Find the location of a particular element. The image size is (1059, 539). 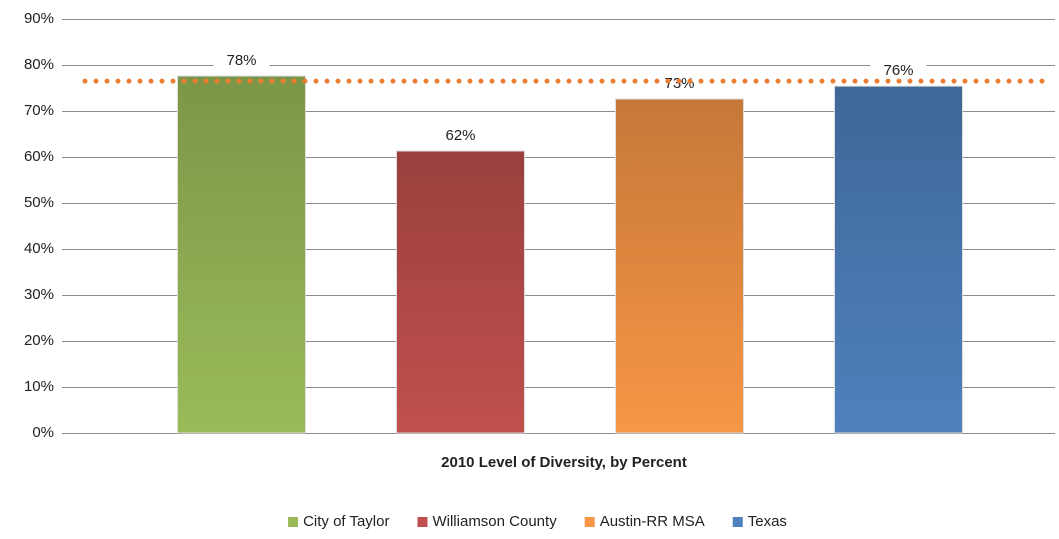

y-tick-label: 0% is located at coordinates (43, 432).